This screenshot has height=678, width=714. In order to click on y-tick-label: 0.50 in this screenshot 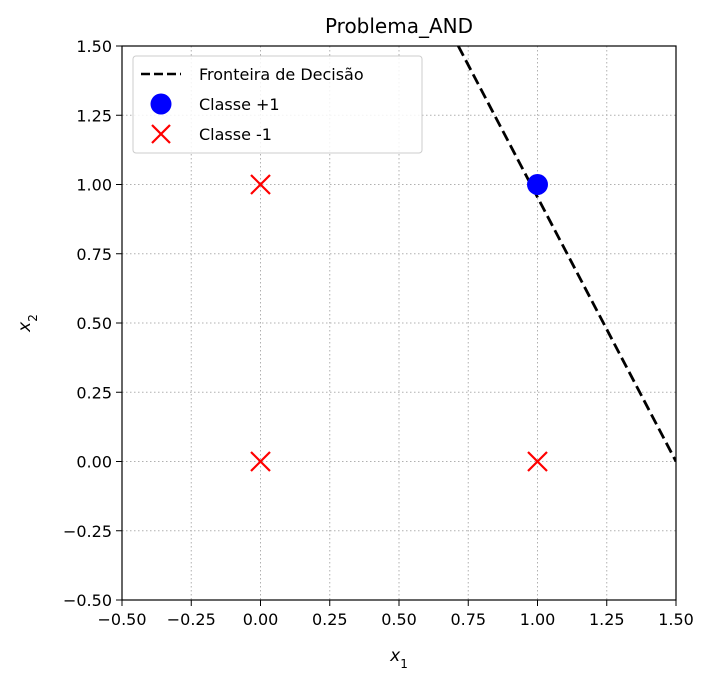, I will do `click(94, 323)`.